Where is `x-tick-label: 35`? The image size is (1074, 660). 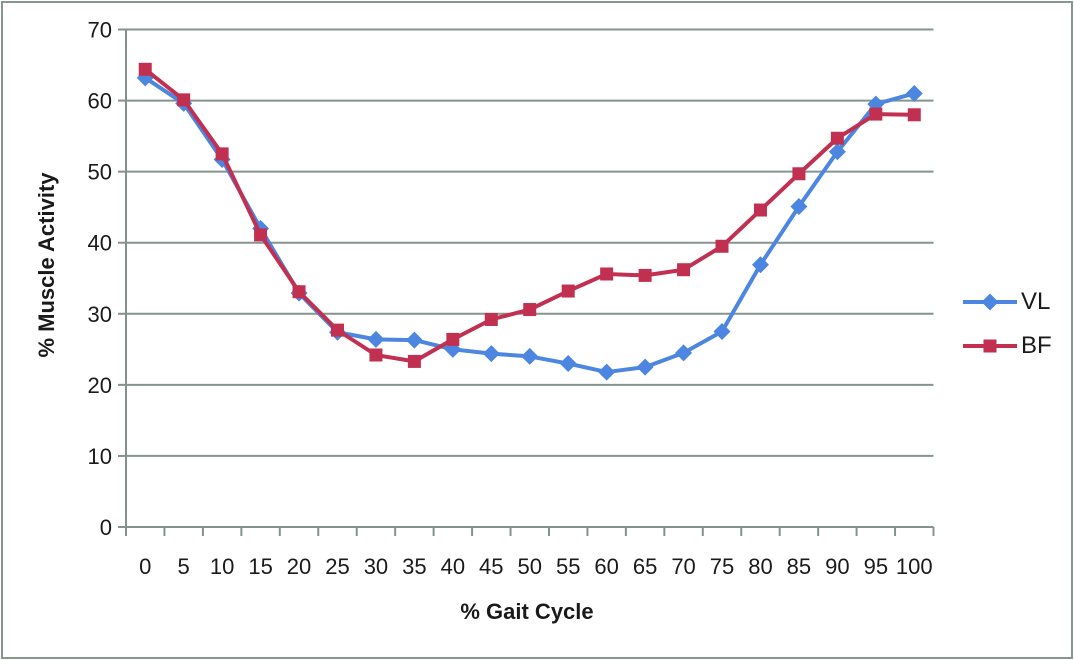
x-tick-label: 35 is located at coordinates (414, 566).